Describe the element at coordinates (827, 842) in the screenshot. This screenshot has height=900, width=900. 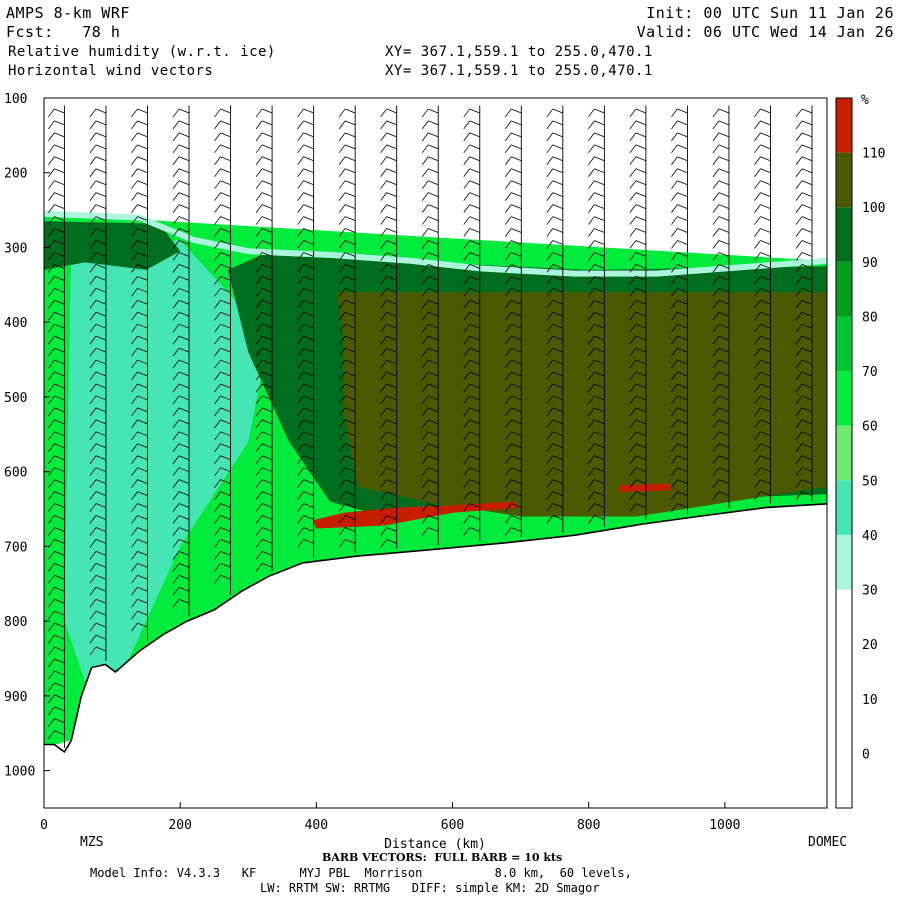
I see `right-endpoint-label: DOMEC` at that location.